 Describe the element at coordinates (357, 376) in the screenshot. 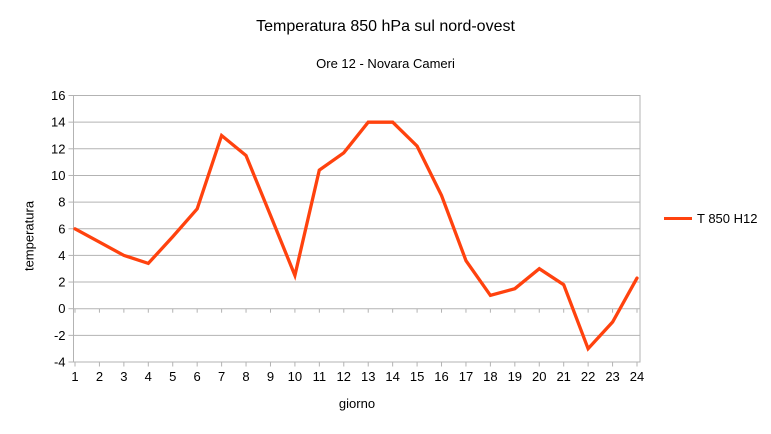

I see `x-axis-labels: 1 2 3 4 5 6 7 8 9 10 11 12 13 14 15 16 17 18 19 20 21 22 23 24` at that location.